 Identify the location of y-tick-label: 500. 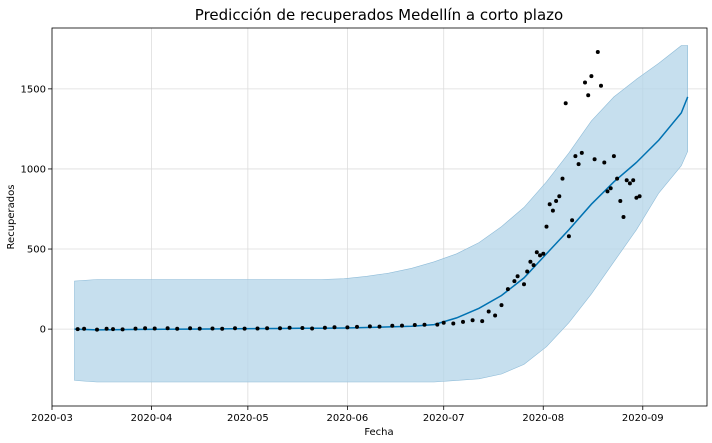
(36, 250).